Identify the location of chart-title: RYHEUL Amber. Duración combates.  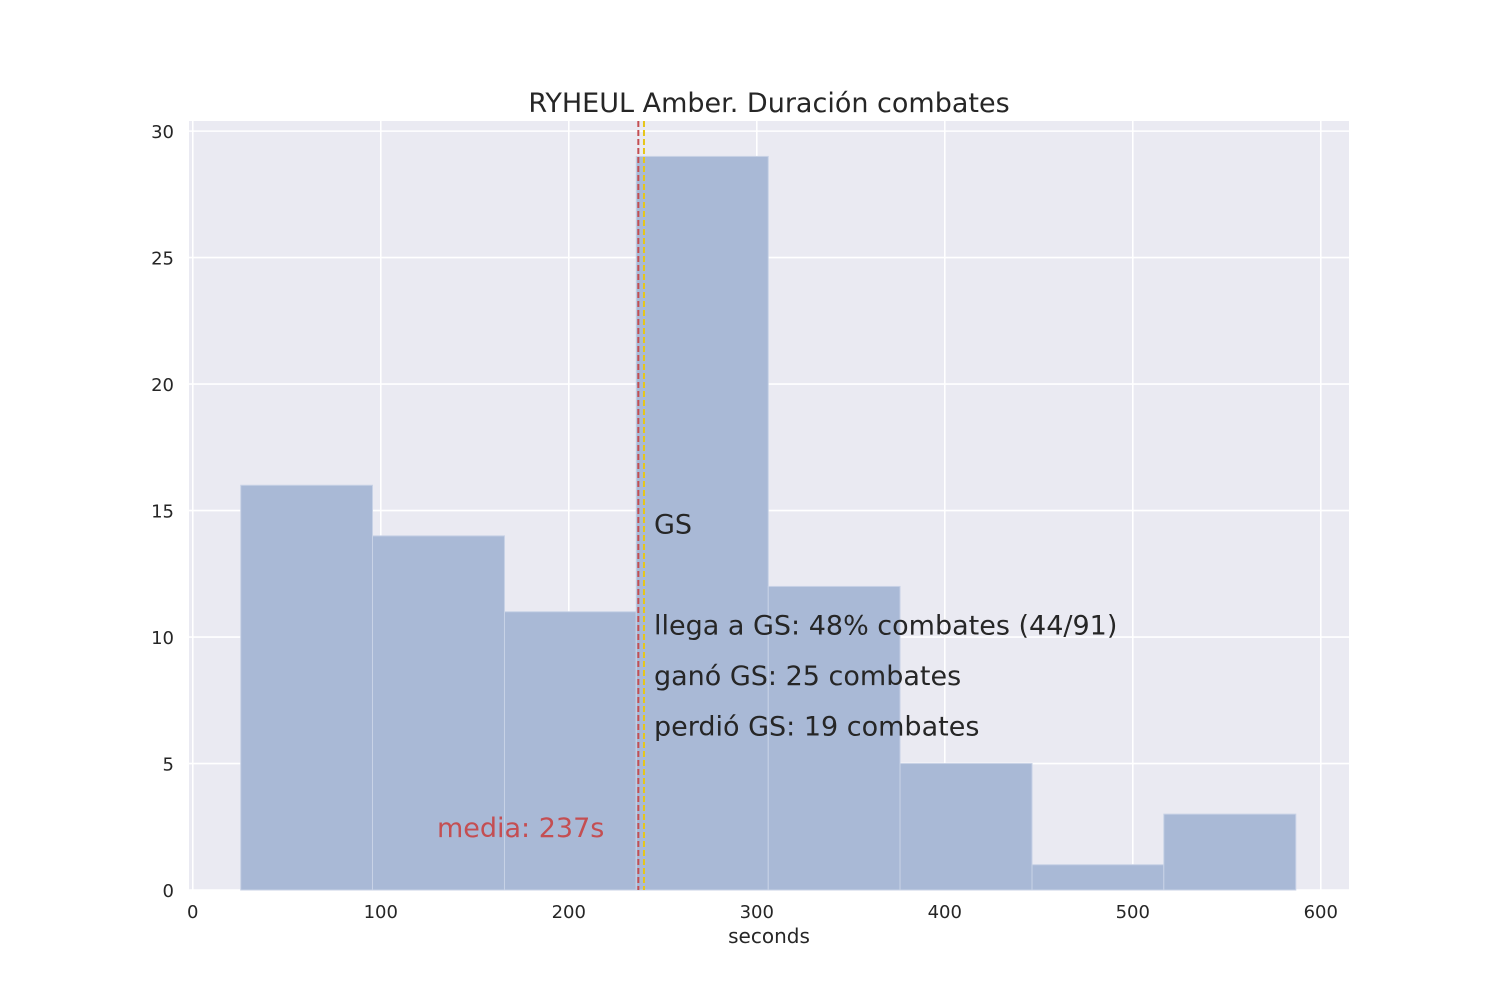
(768, 103).